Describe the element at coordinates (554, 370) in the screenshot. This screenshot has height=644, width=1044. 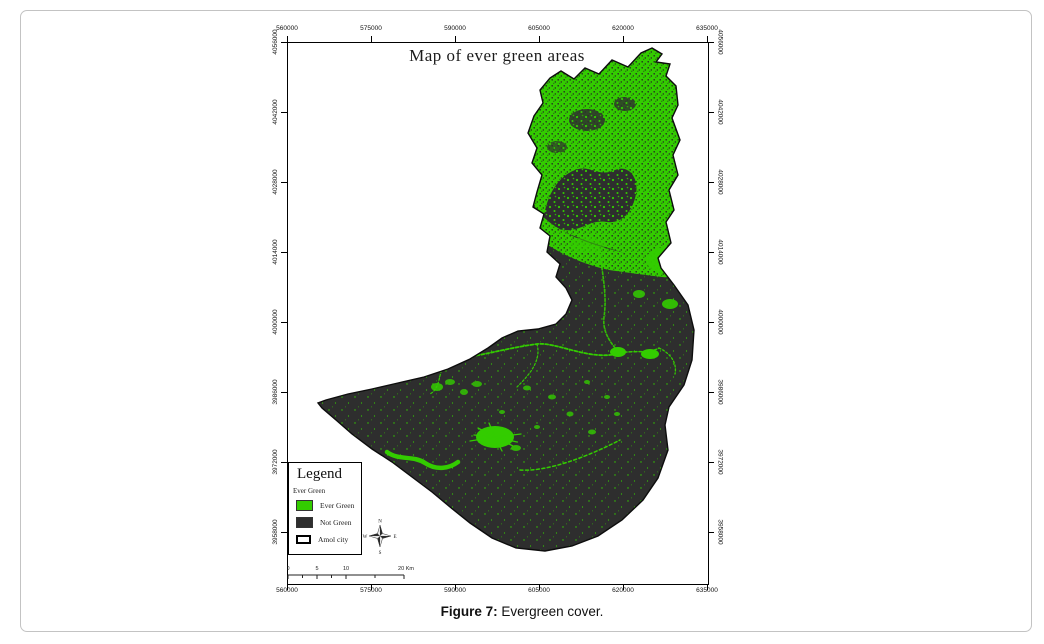
I see `evergreen-patches` at that location.